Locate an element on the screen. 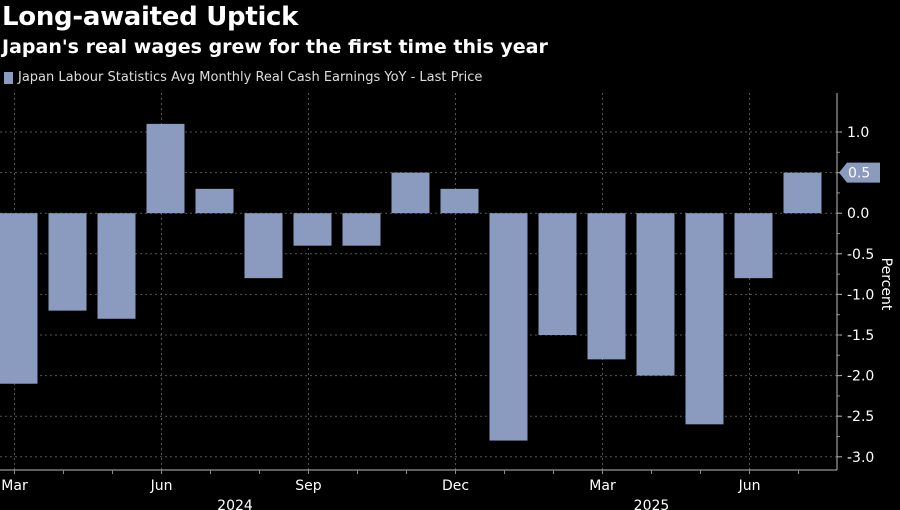 The height and width of the screenshot is (510, 900). y-tick-label: -1.0 is located at coordinates (860, 295).